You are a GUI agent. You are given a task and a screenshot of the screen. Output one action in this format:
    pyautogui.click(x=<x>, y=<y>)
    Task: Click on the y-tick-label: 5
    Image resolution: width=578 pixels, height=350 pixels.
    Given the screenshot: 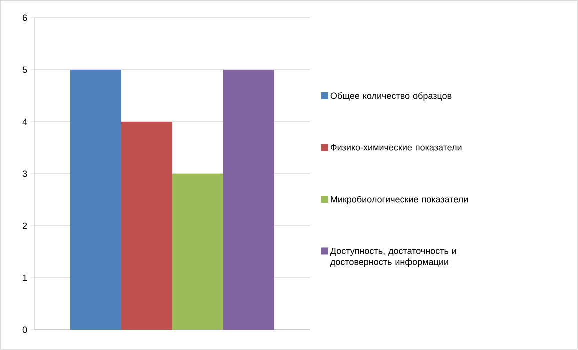 What is the action you would take?
    pyautogui.click(x=25, y=70)
    